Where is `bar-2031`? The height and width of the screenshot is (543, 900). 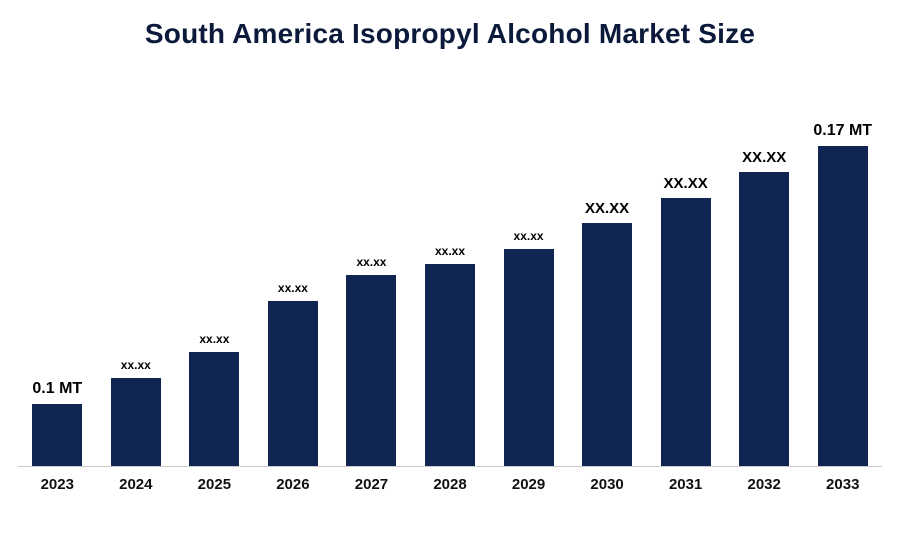 bar-2031 is located at coordinates (685, 331).